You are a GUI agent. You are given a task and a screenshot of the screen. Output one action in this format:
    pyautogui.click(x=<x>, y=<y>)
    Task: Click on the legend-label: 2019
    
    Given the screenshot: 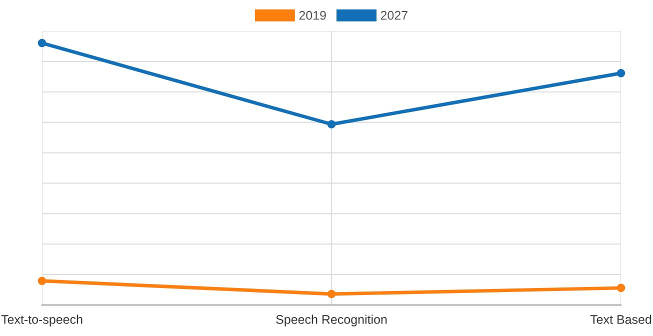 What is the action you would take?
    pyautogui.click(x=312, y=15)
    